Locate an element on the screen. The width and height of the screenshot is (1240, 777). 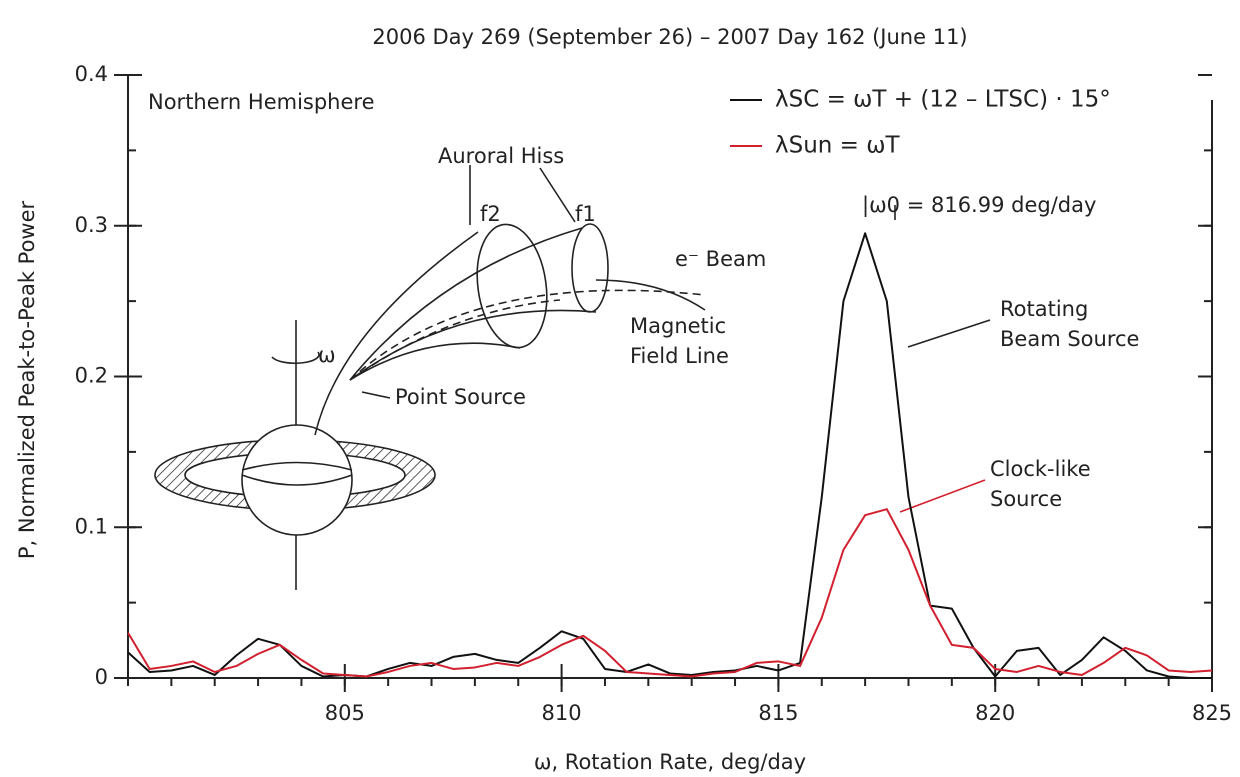
x-tick-label: 820 is located at coordinates (995, 713).